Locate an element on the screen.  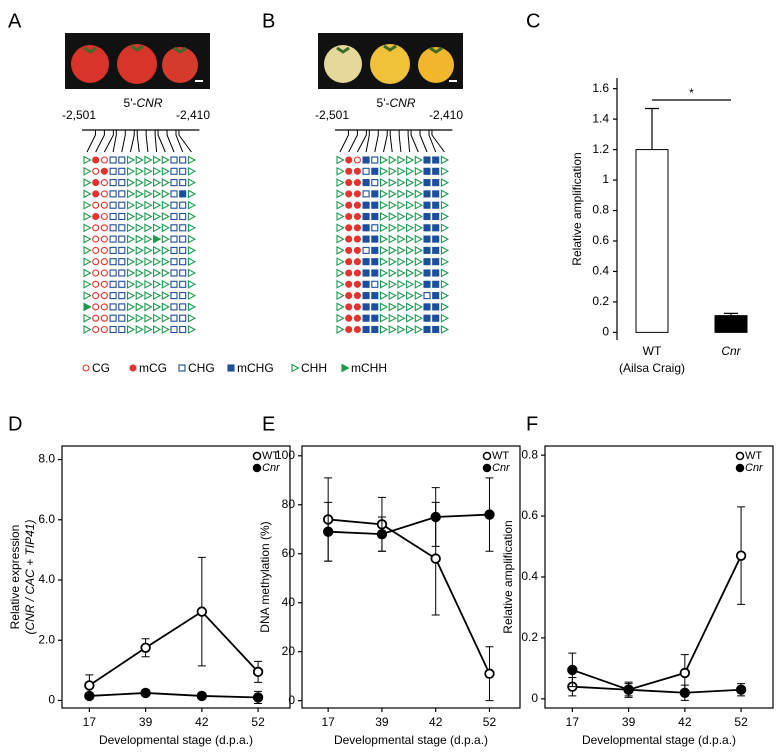
bar is located at coordinates (731, 324).